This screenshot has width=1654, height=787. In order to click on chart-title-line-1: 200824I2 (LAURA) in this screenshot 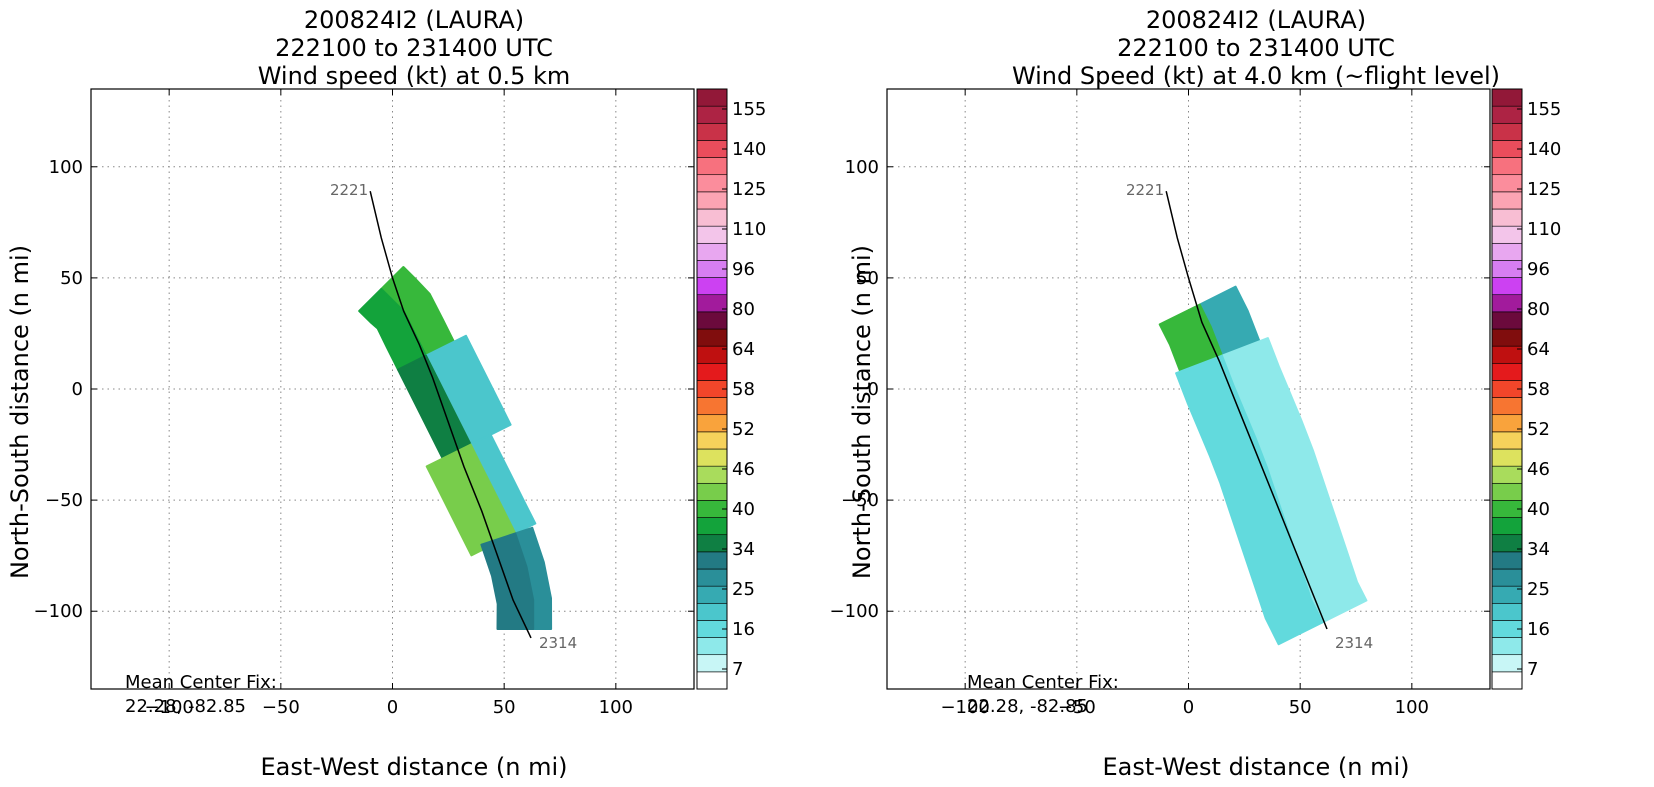, I will do `click(414, 20)`.